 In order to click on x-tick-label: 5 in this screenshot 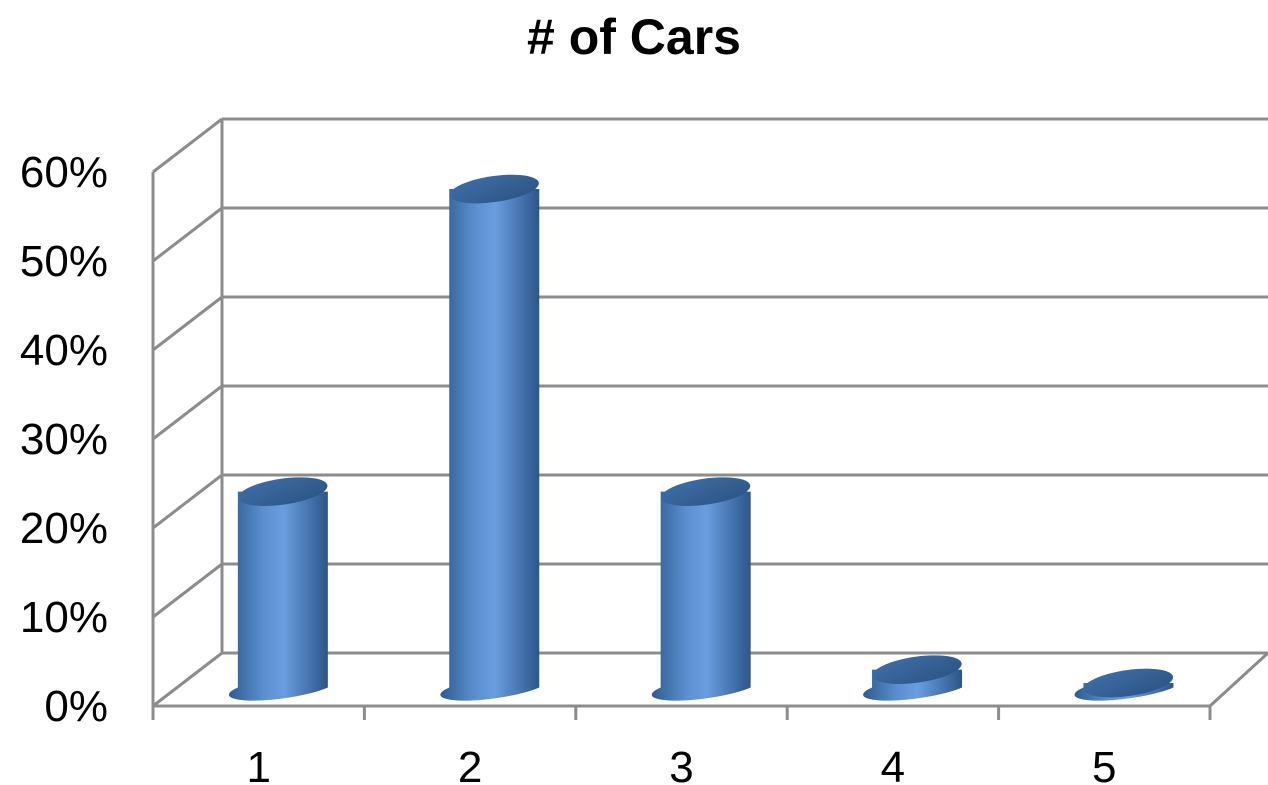, I will do `click(1104, 764)`.